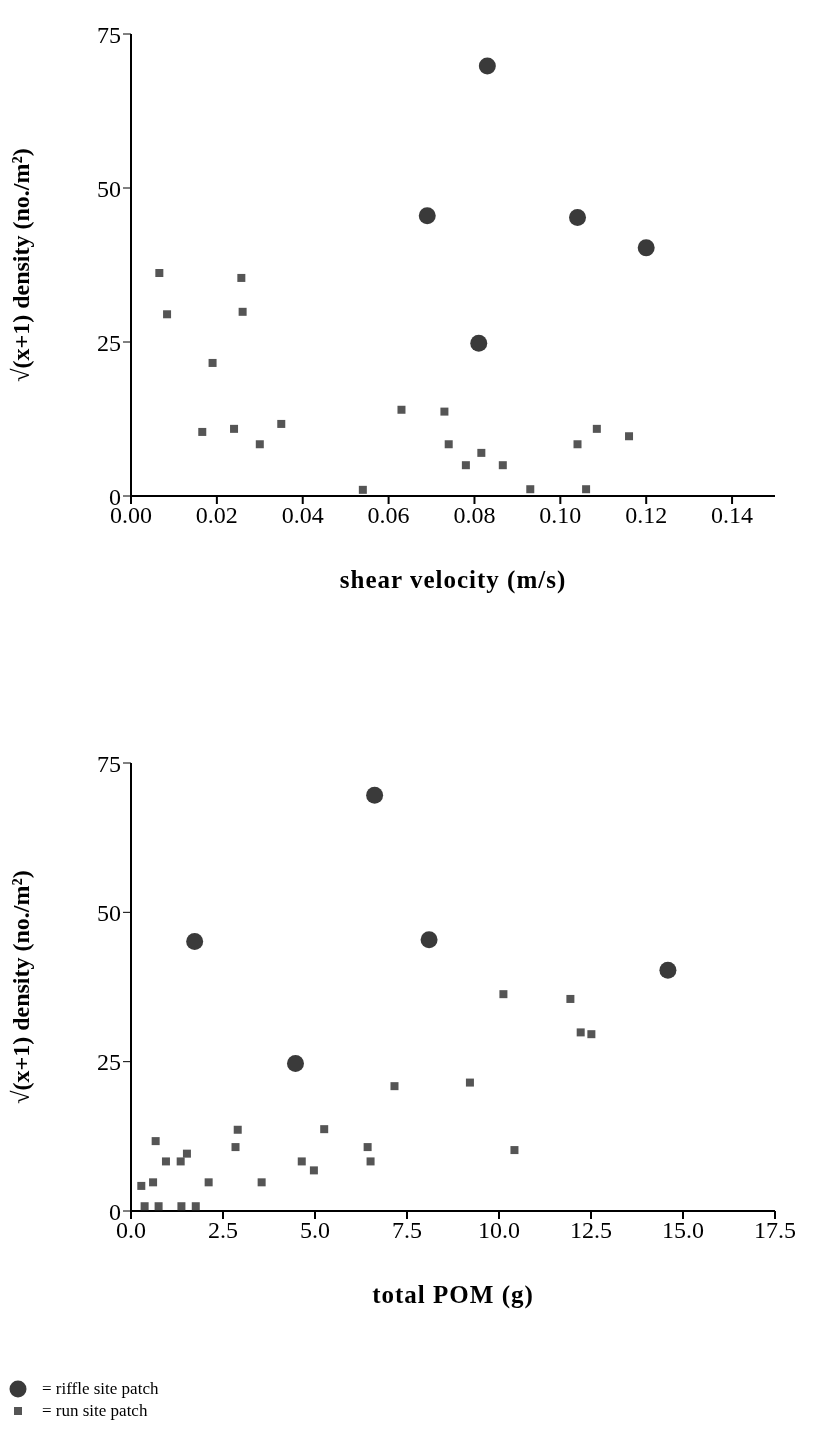  What do you see at coordinates (95, 1411) in the screenshot?
I see `legend-label: = run site patch` at bounding box center [95, 1411].